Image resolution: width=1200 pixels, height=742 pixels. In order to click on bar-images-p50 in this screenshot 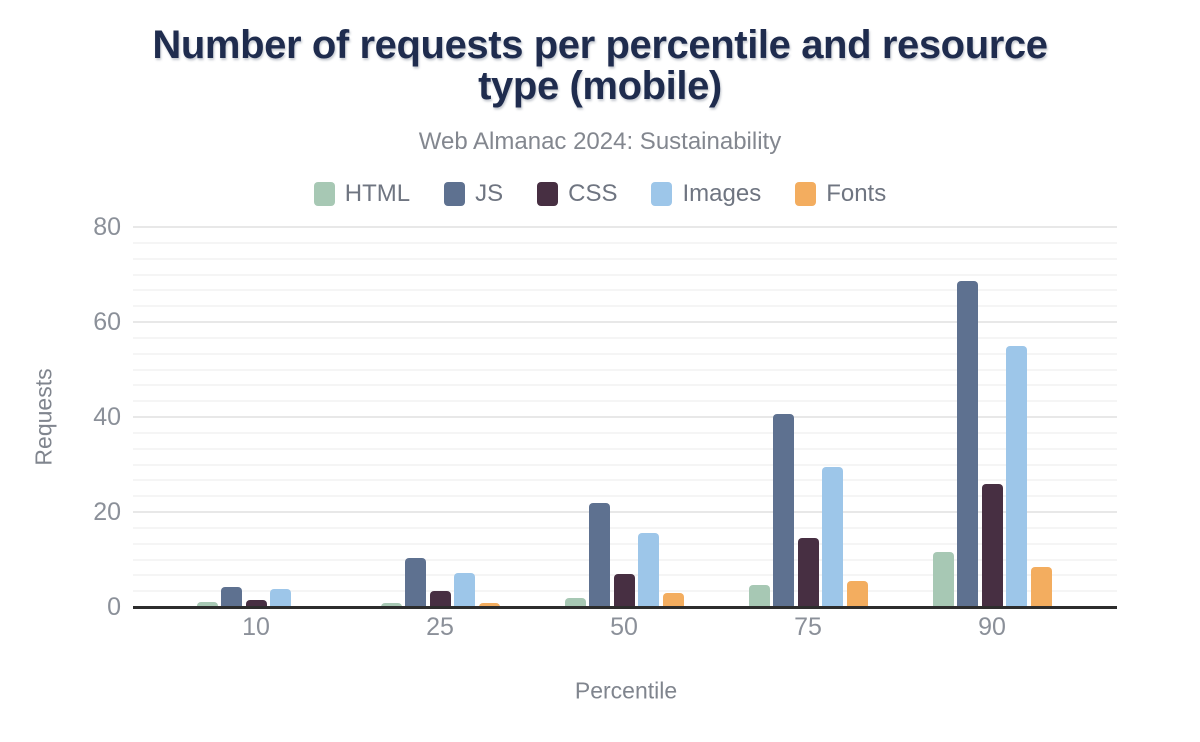, I will do `click(648, 570)`.